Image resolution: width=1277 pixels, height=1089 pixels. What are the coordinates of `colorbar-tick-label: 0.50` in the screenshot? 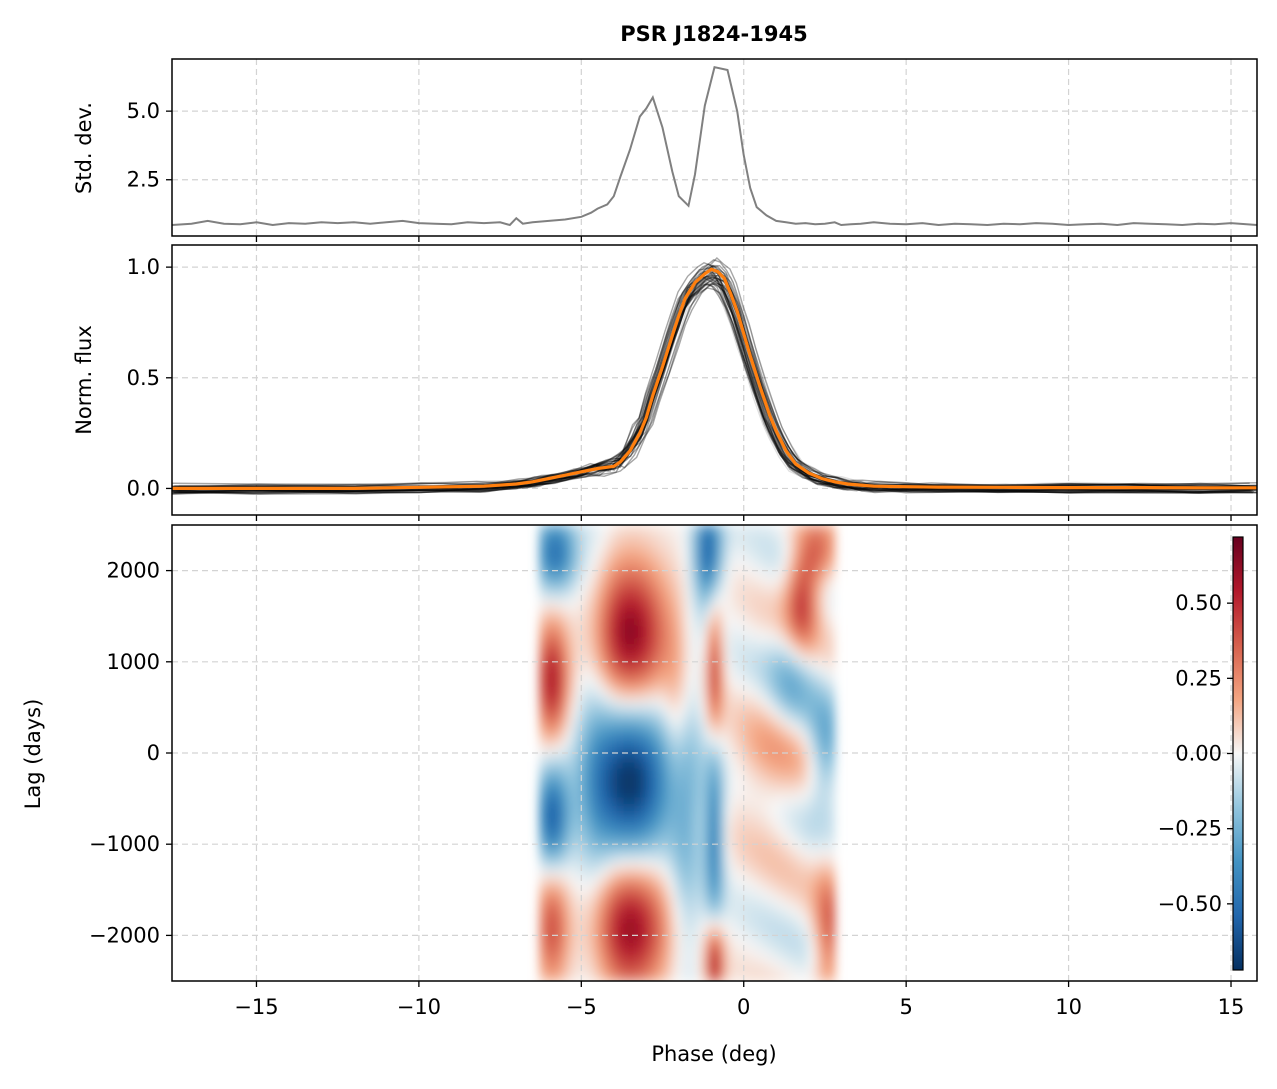 It's located at (1198, 603).